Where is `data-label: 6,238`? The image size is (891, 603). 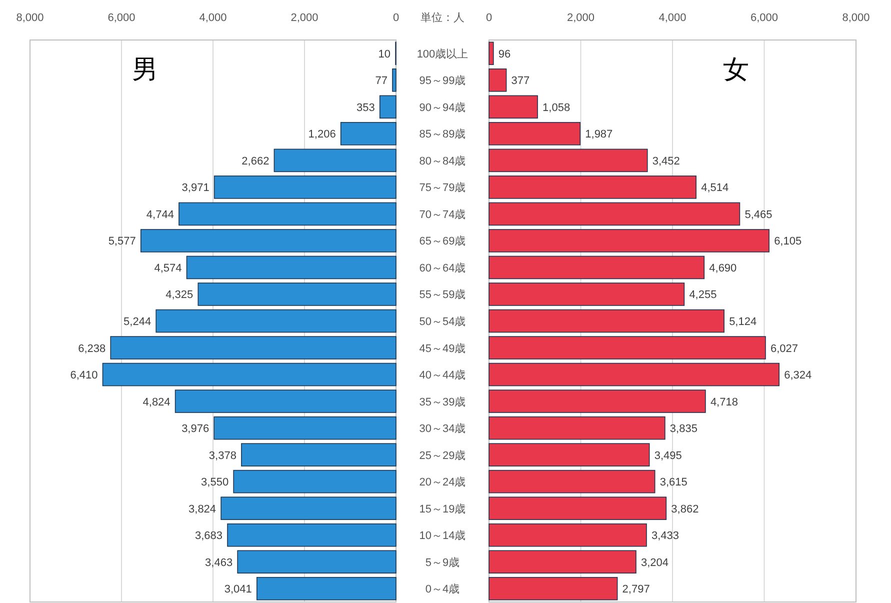 data-label: 6,238 is located at coordinates (92, 348).